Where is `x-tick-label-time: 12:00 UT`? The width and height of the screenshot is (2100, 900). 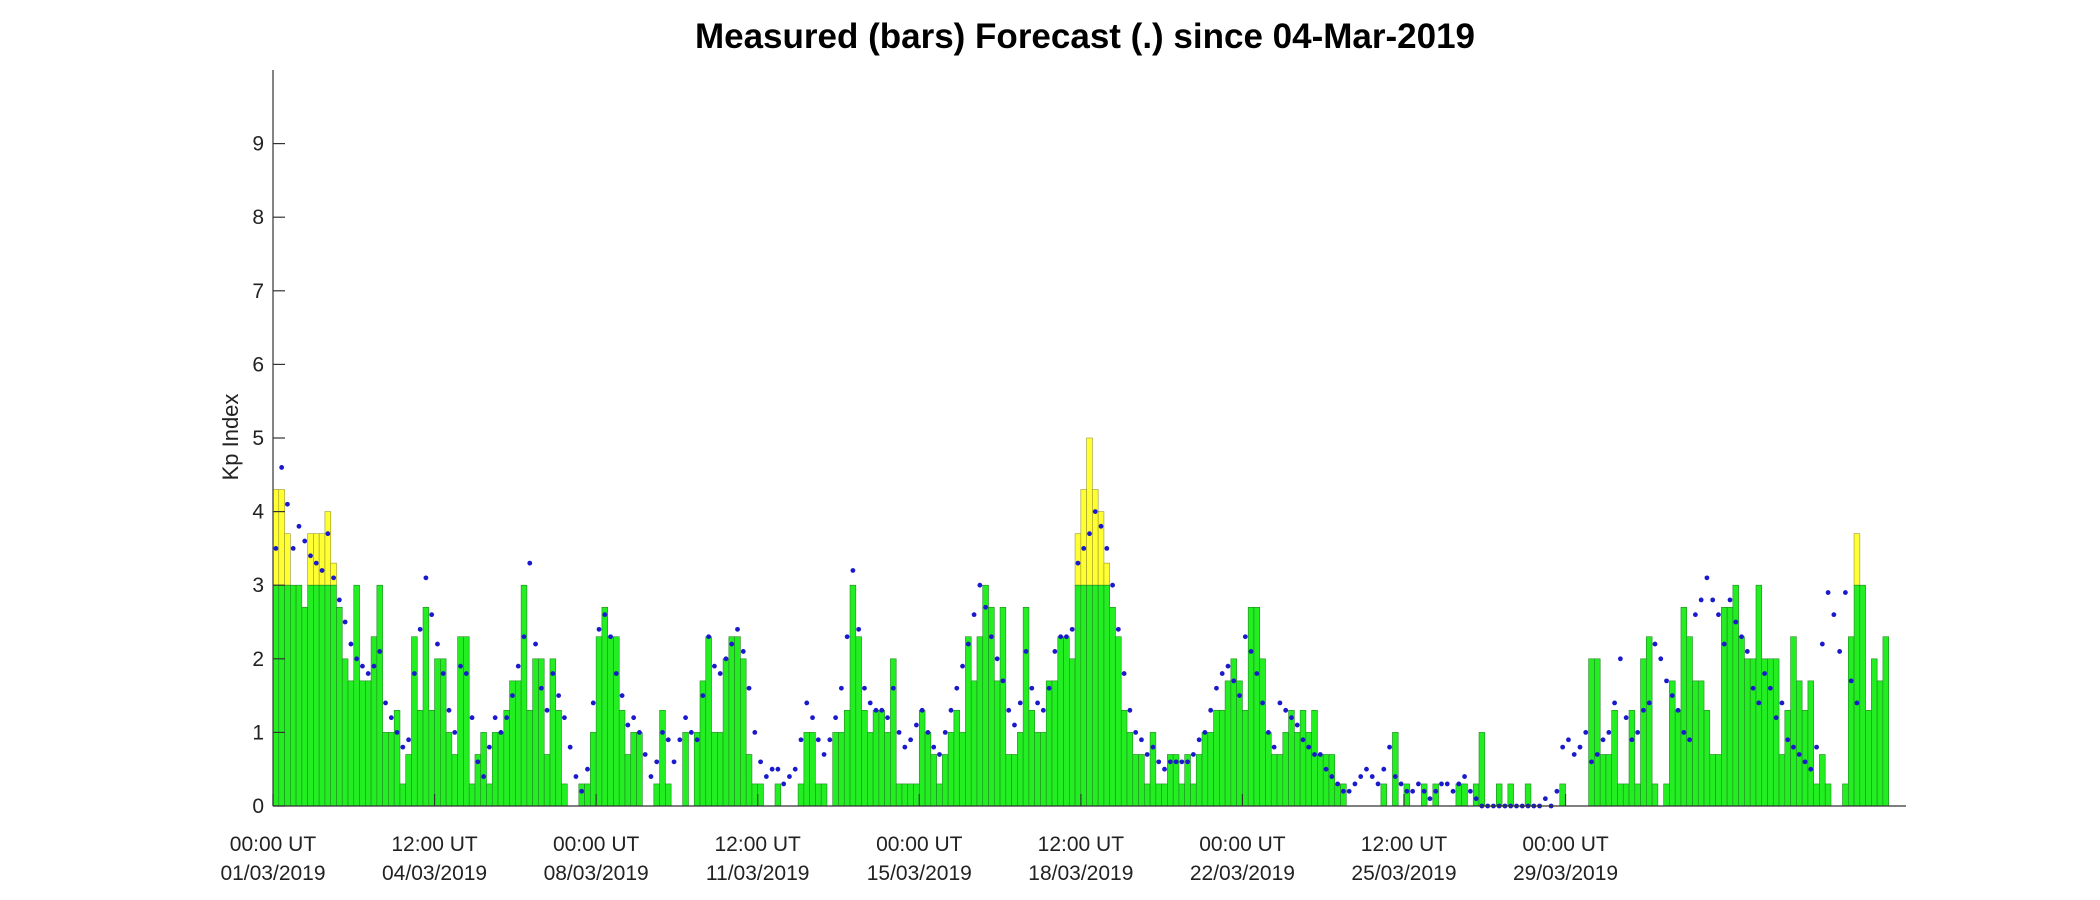 x-tick-label-time: 12:00 UT is located at coordinates (1404, 844).